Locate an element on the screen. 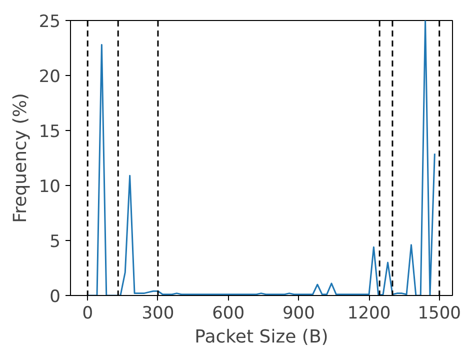  y-axis-title: Frequency (%) is located at coordinates (20, 158).